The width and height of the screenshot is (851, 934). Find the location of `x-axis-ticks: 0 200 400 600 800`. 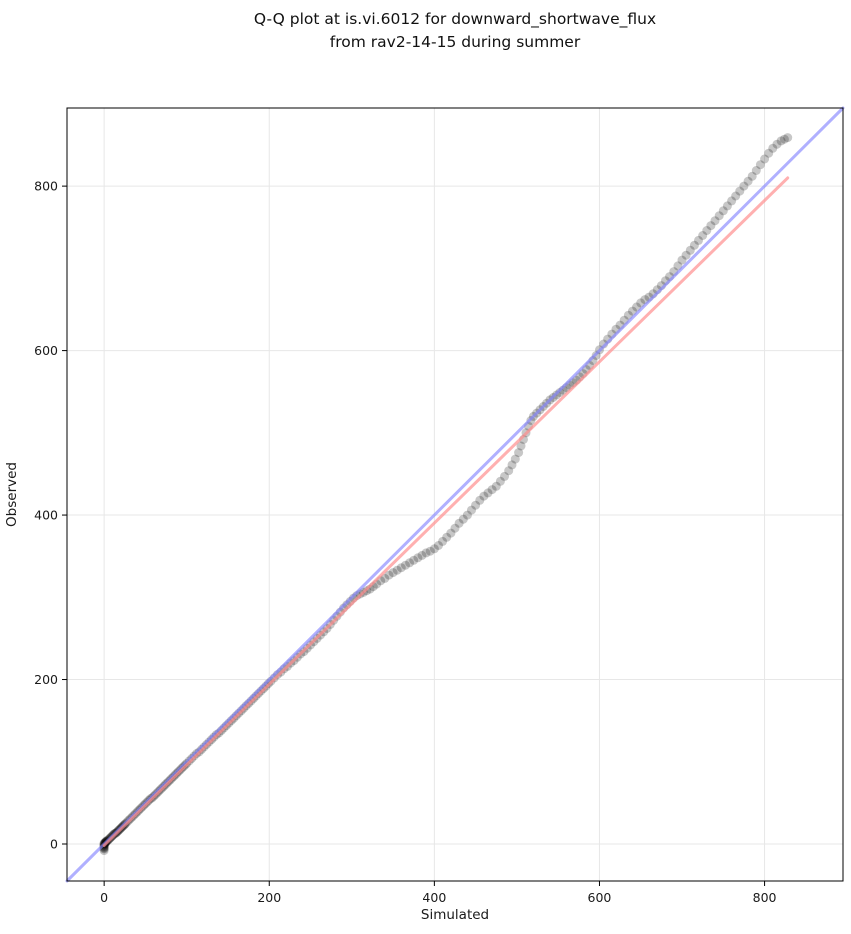

x-axis-ticks: 0 200 400 600 800 is located at coordinates (438, 893).